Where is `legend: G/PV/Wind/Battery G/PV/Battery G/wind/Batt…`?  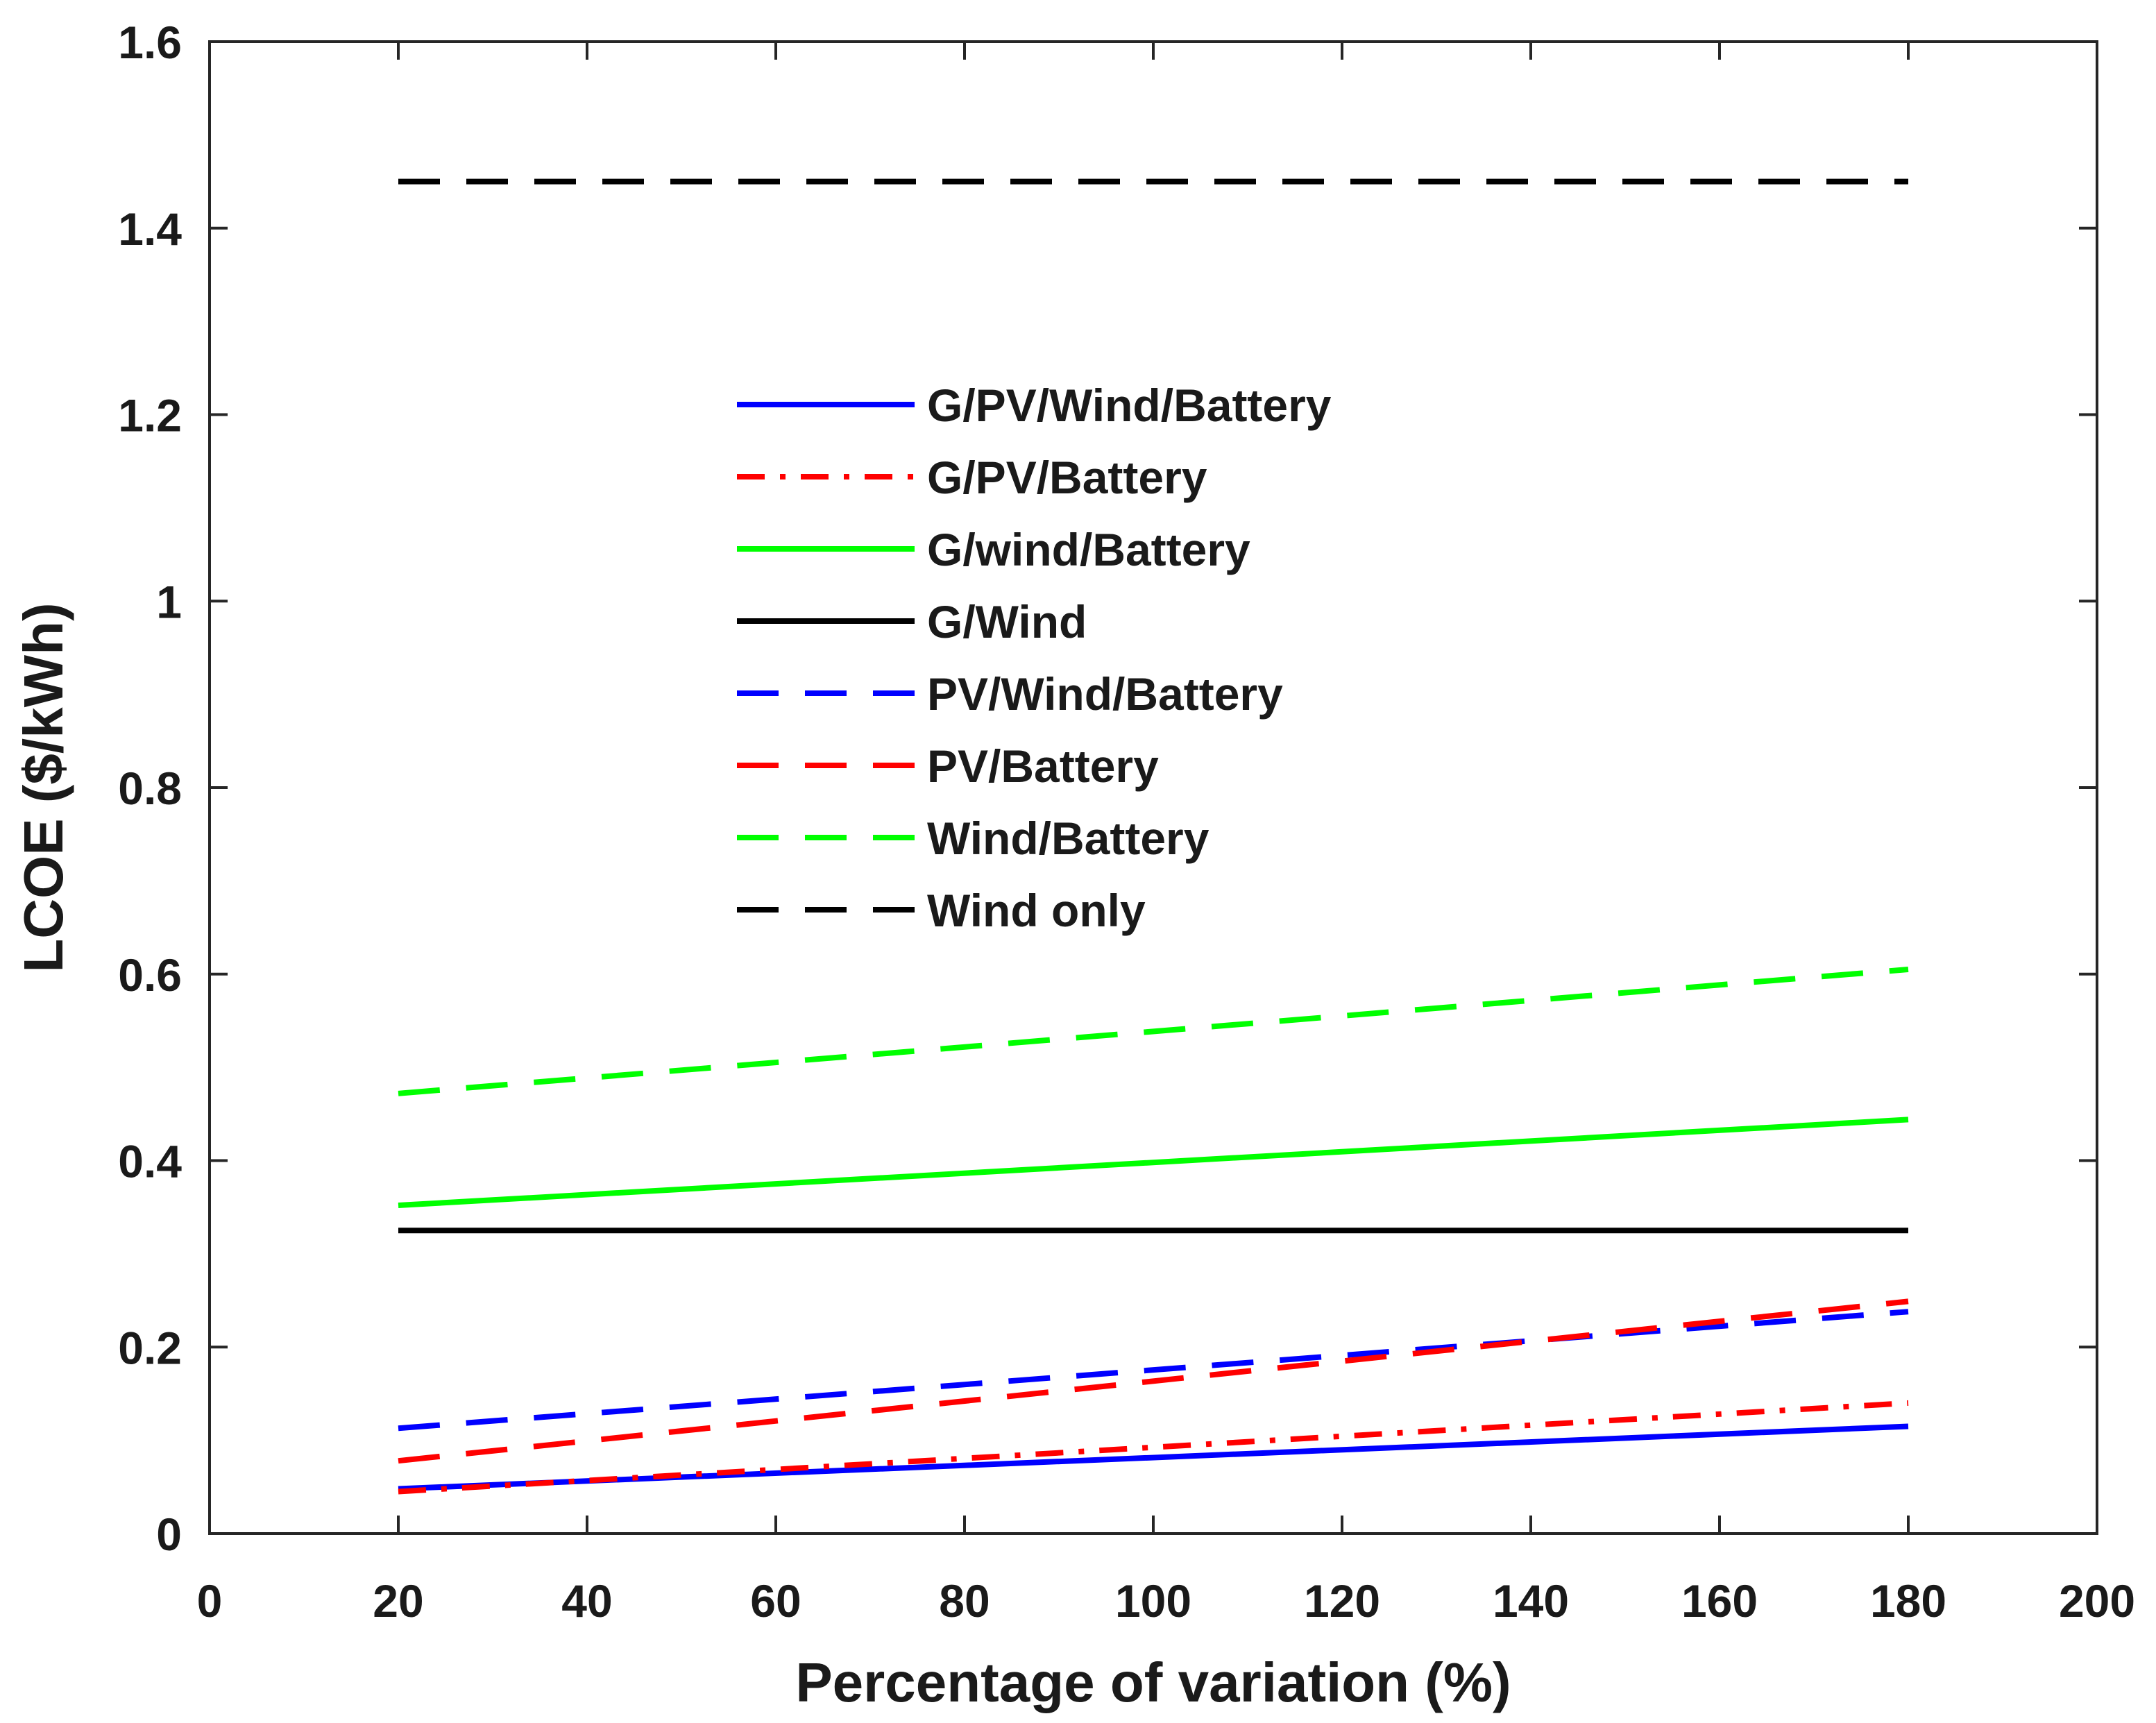 legend: G/PV/Wind/Battery G/PV/Battery G/wind/Batt… is located at coordinates (1034, 658).